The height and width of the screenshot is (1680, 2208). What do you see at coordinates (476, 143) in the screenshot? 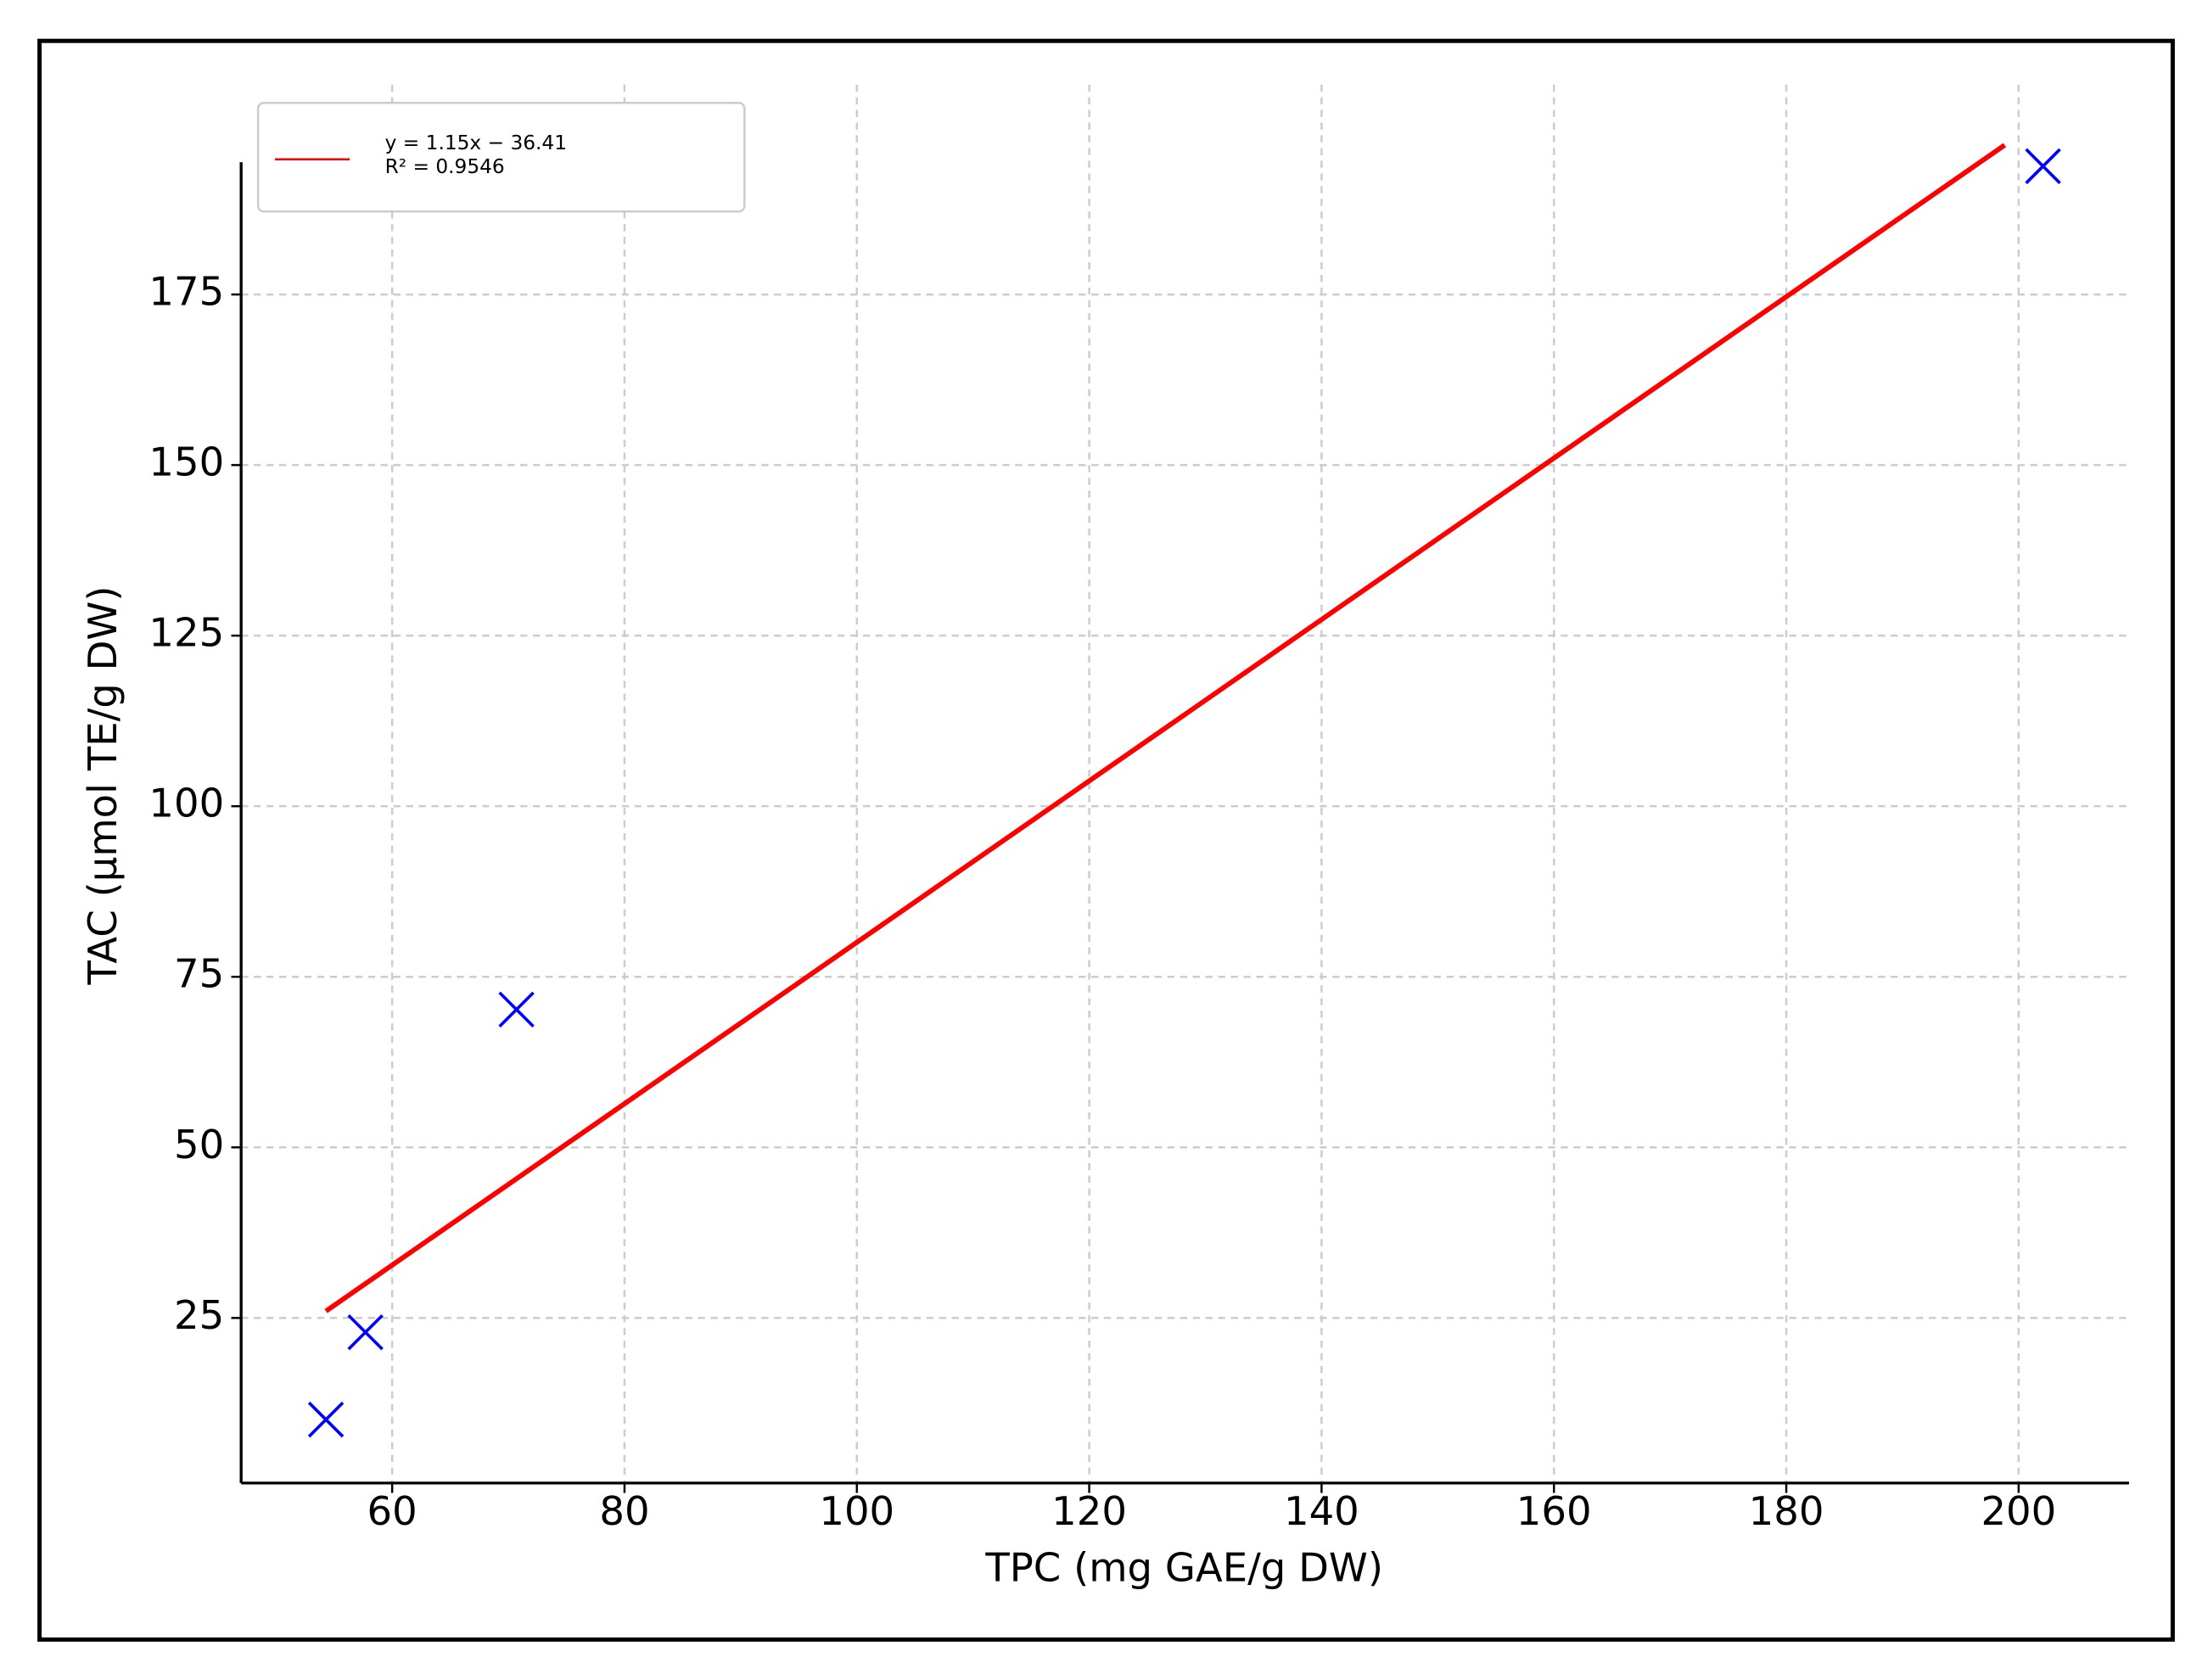
I see `legend-label: y = 1.15x − 36.41` at bounding box center [476, 143].